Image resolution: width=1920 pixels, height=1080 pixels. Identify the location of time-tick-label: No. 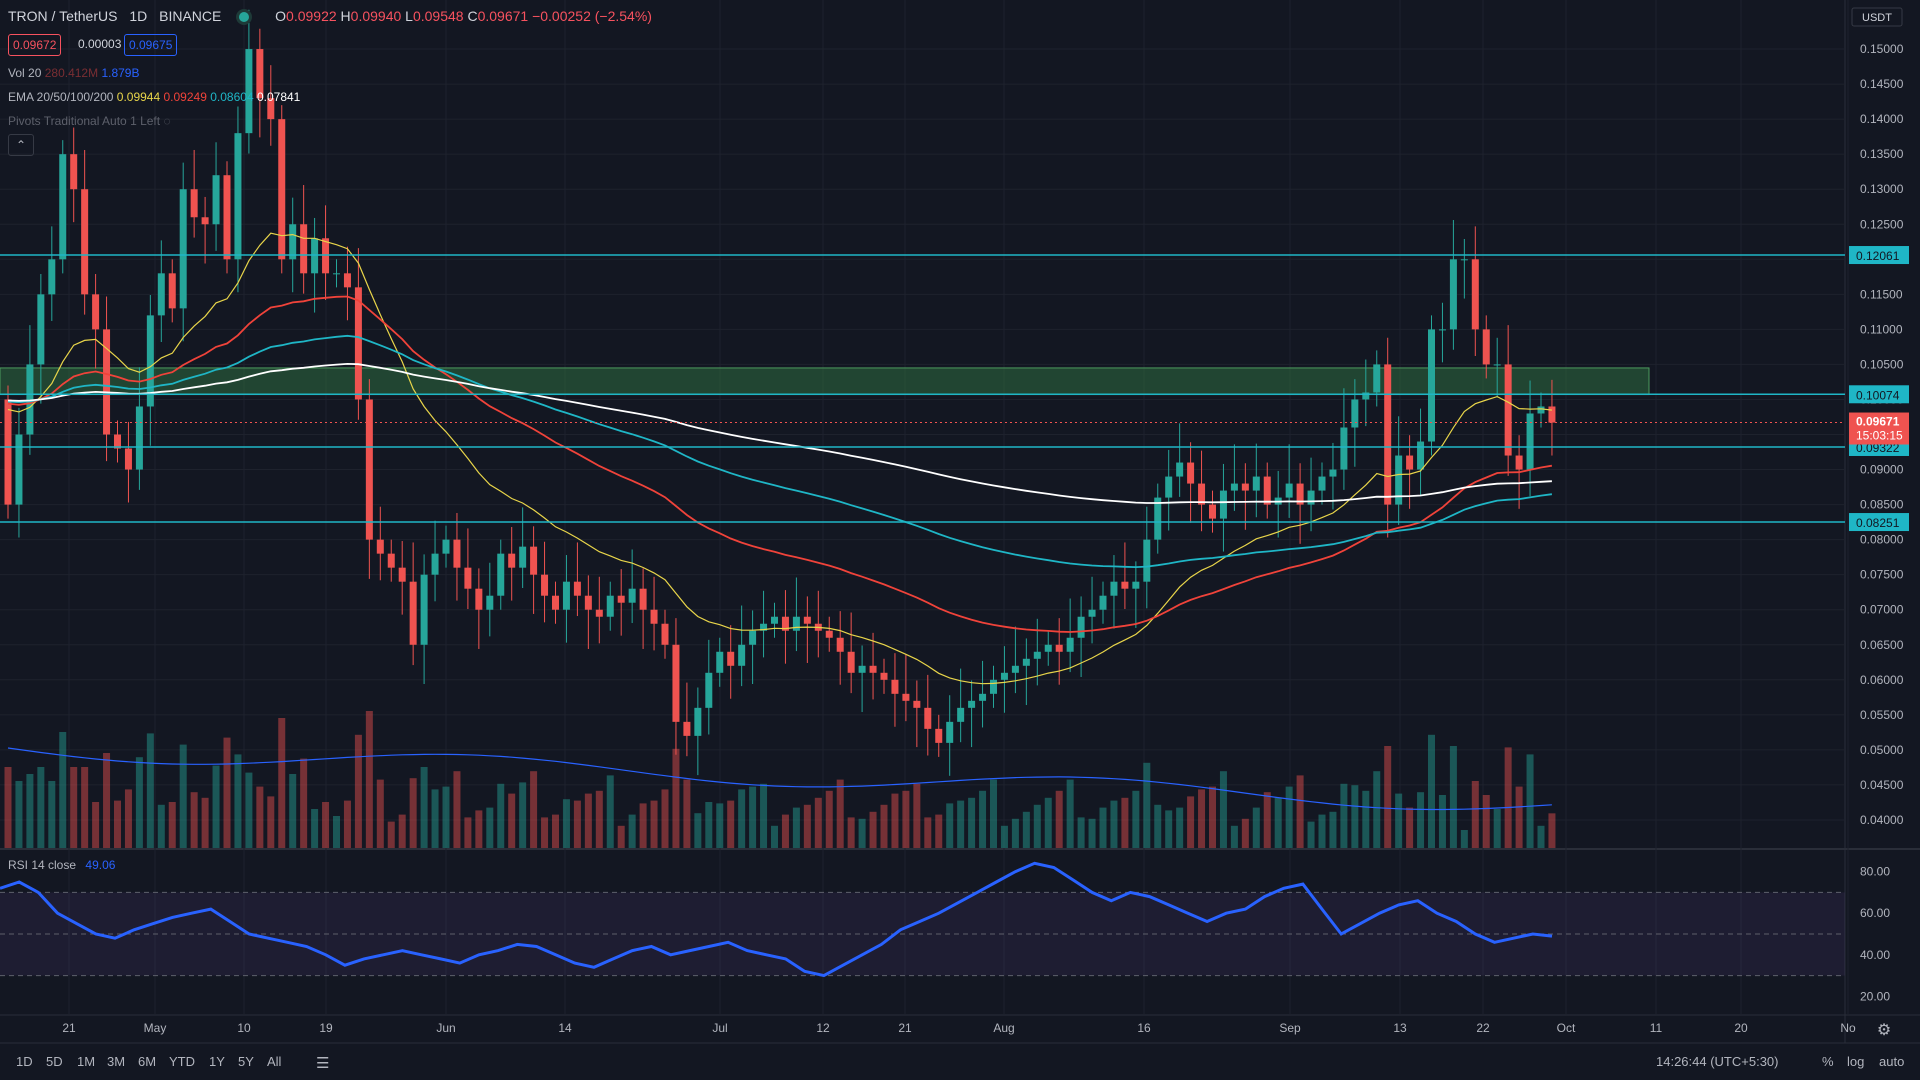
(1848, 1028).